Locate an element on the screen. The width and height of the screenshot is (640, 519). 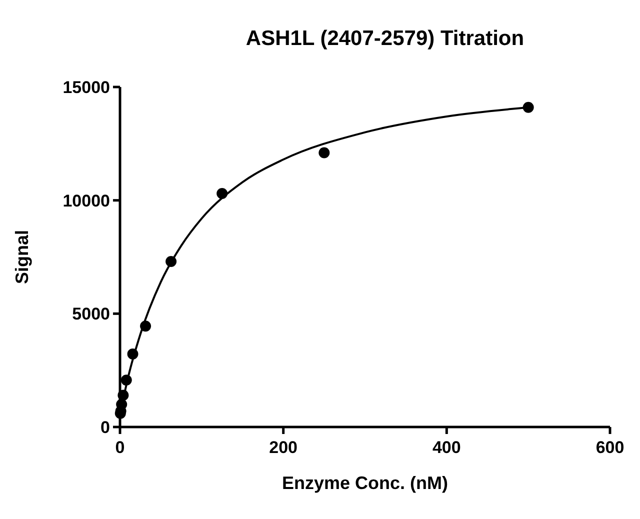
y-tick-label: 0 is located at coordinates (105, 427).